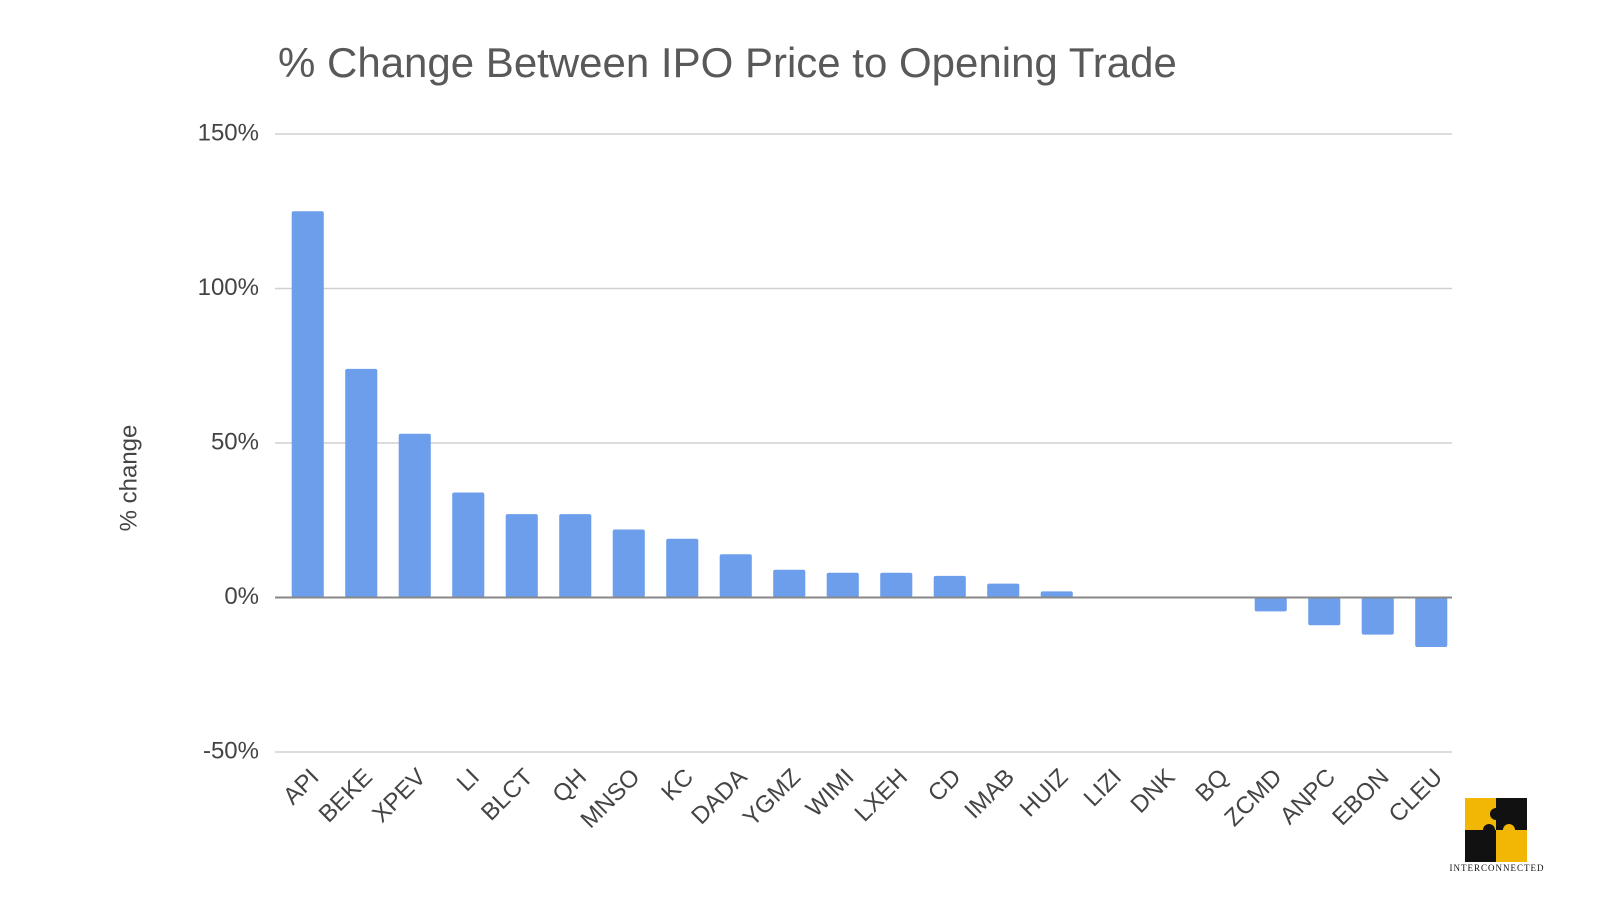 The height and width of the screenshot is (900, 1600). What do you see at coordinates (228, 132) in the screenshot?
I see `y-tick-label: 150%` at bounding box center [228, 132].